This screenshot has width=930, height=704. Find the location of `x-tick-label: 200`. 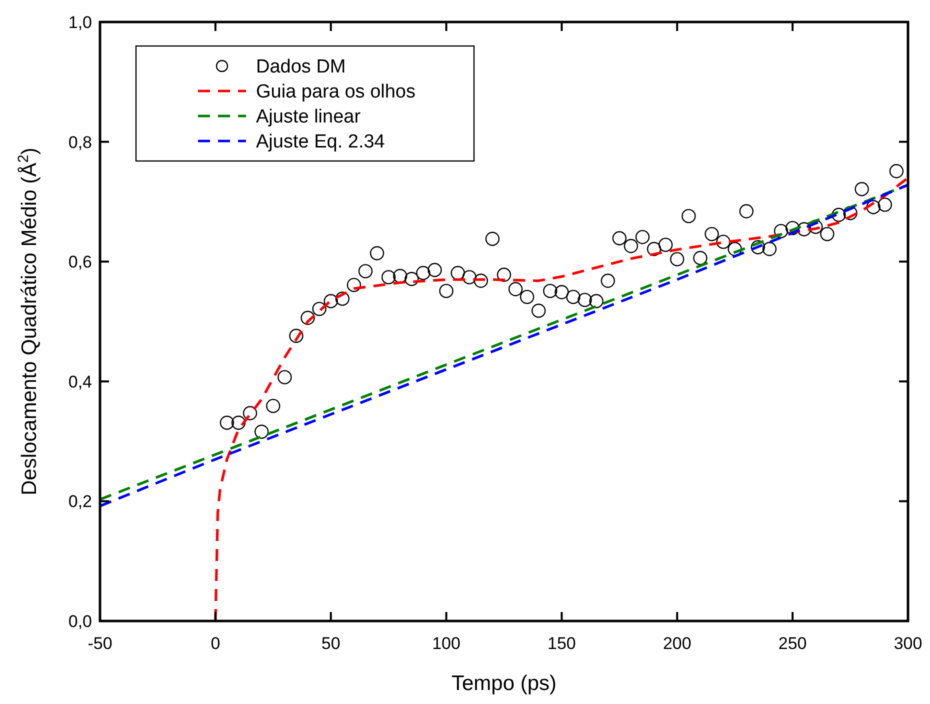

x-tick-label: 200 is located at coordinates (677, 643).